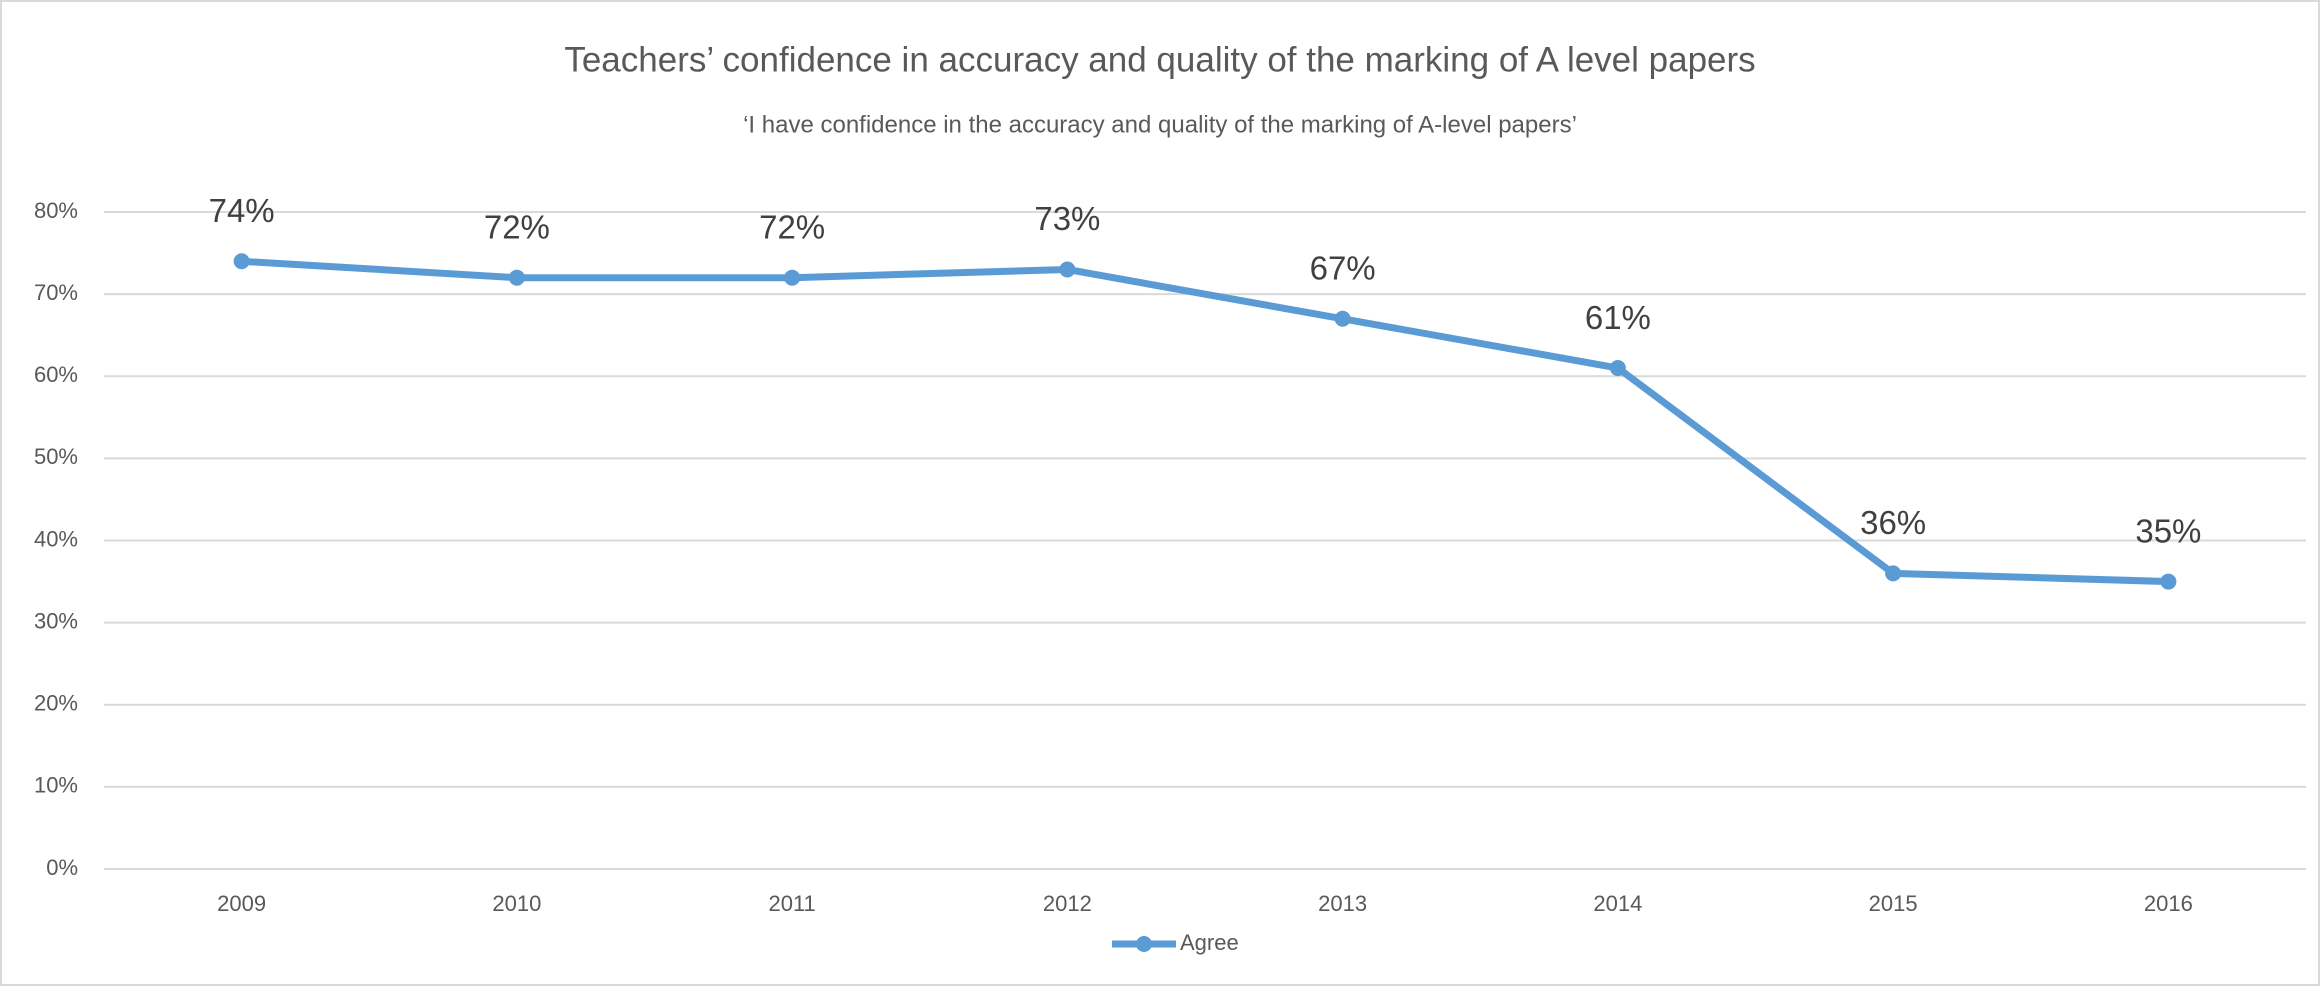 The height and width of the screenshot is (986, 2320). I want to click on x-tick-label: 2010, so click(516, 903).